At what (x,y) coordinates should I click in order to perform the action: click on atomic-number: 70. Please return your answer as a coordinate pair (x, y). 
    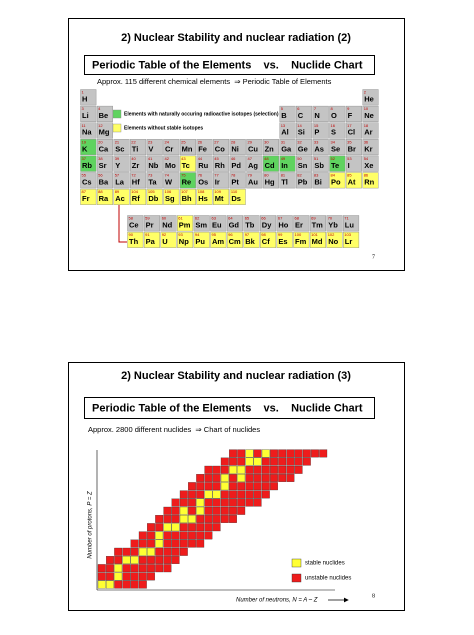
    Looking at the image, I should click on (330, 218).